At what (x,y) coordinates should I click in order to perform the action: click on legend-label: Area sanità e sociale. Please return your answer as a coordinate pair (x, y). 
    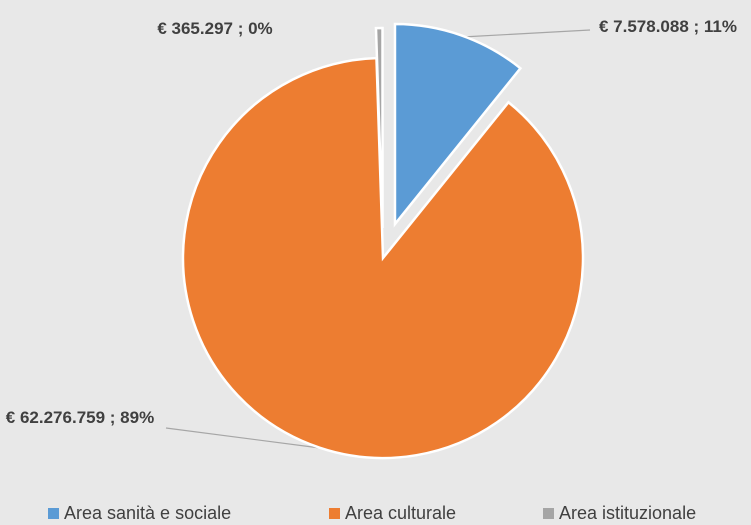
    Looking at the image, I should click on (148, 513).